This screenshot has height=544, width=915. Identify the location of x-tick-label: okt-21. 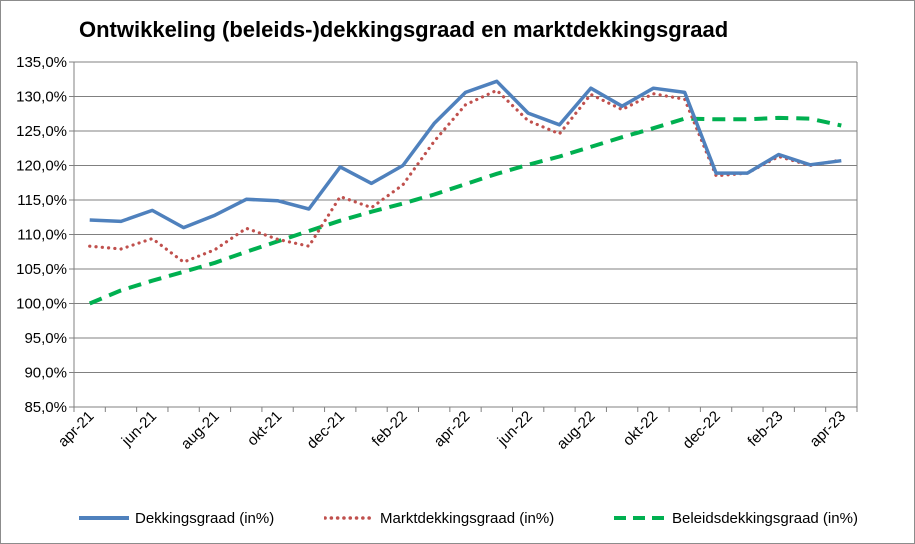
(265, 429).